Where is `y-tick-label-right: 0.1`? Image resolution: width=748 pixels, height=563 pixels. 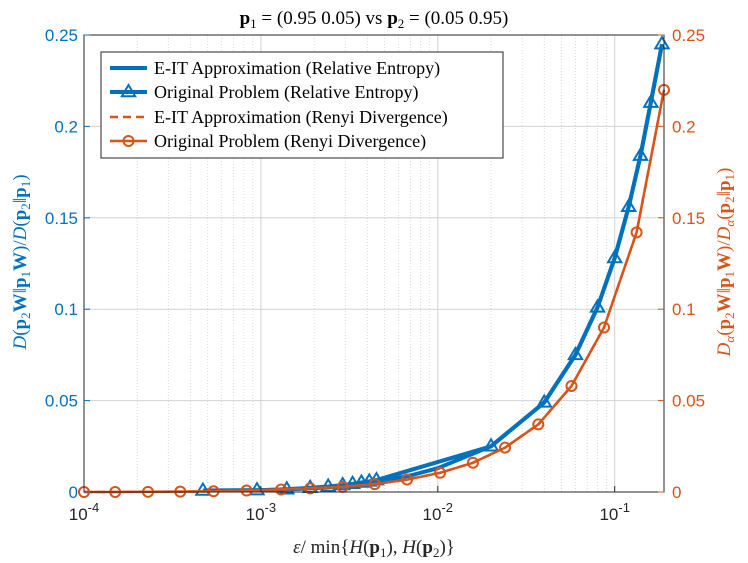
y-tick-label-right: 0.1 is located at coordinates (684, 309).